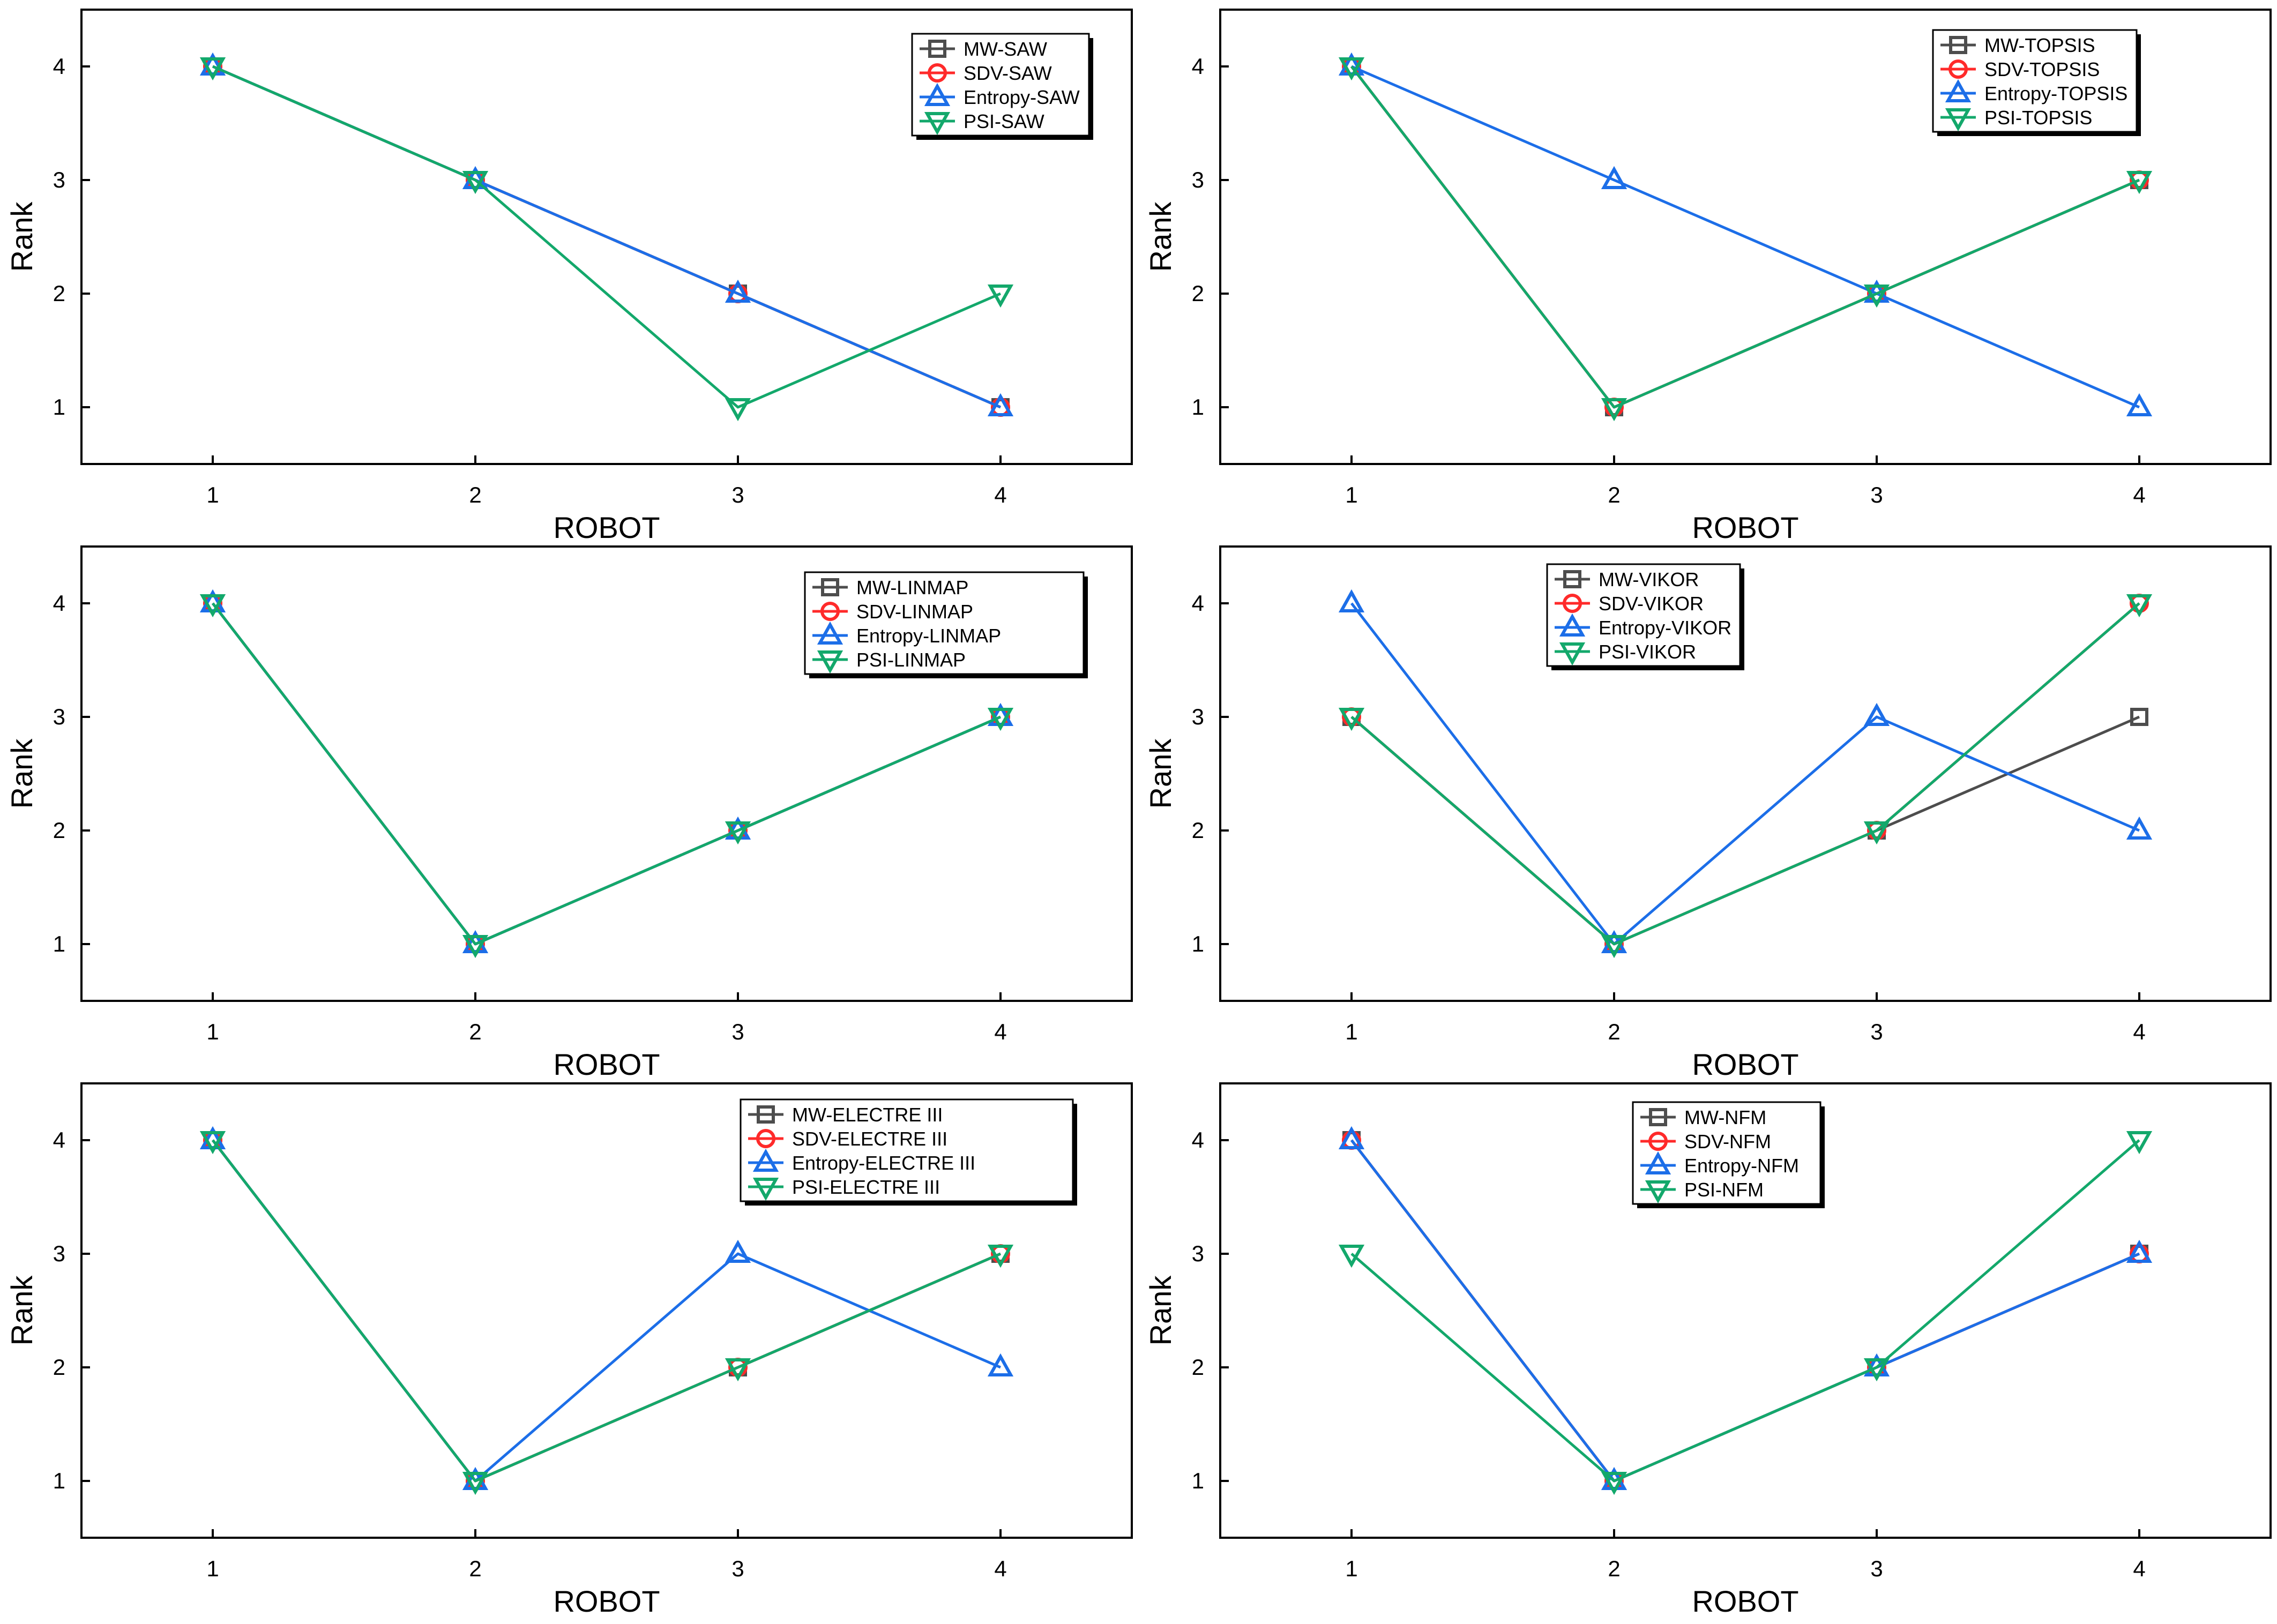 This screenshot has width=2277, height=1624. What do you see at coordinates (606, 239) in the screenshot?
I see `series-psi-saw` at bounding box center [606, 239].